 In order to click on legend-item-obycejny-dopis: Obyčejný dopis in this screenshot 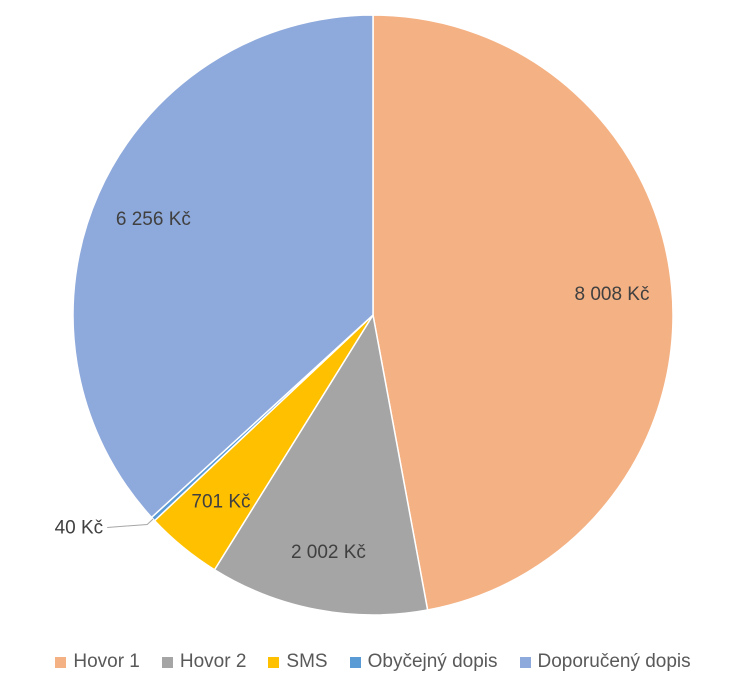, I will do `click(423, 662)`.